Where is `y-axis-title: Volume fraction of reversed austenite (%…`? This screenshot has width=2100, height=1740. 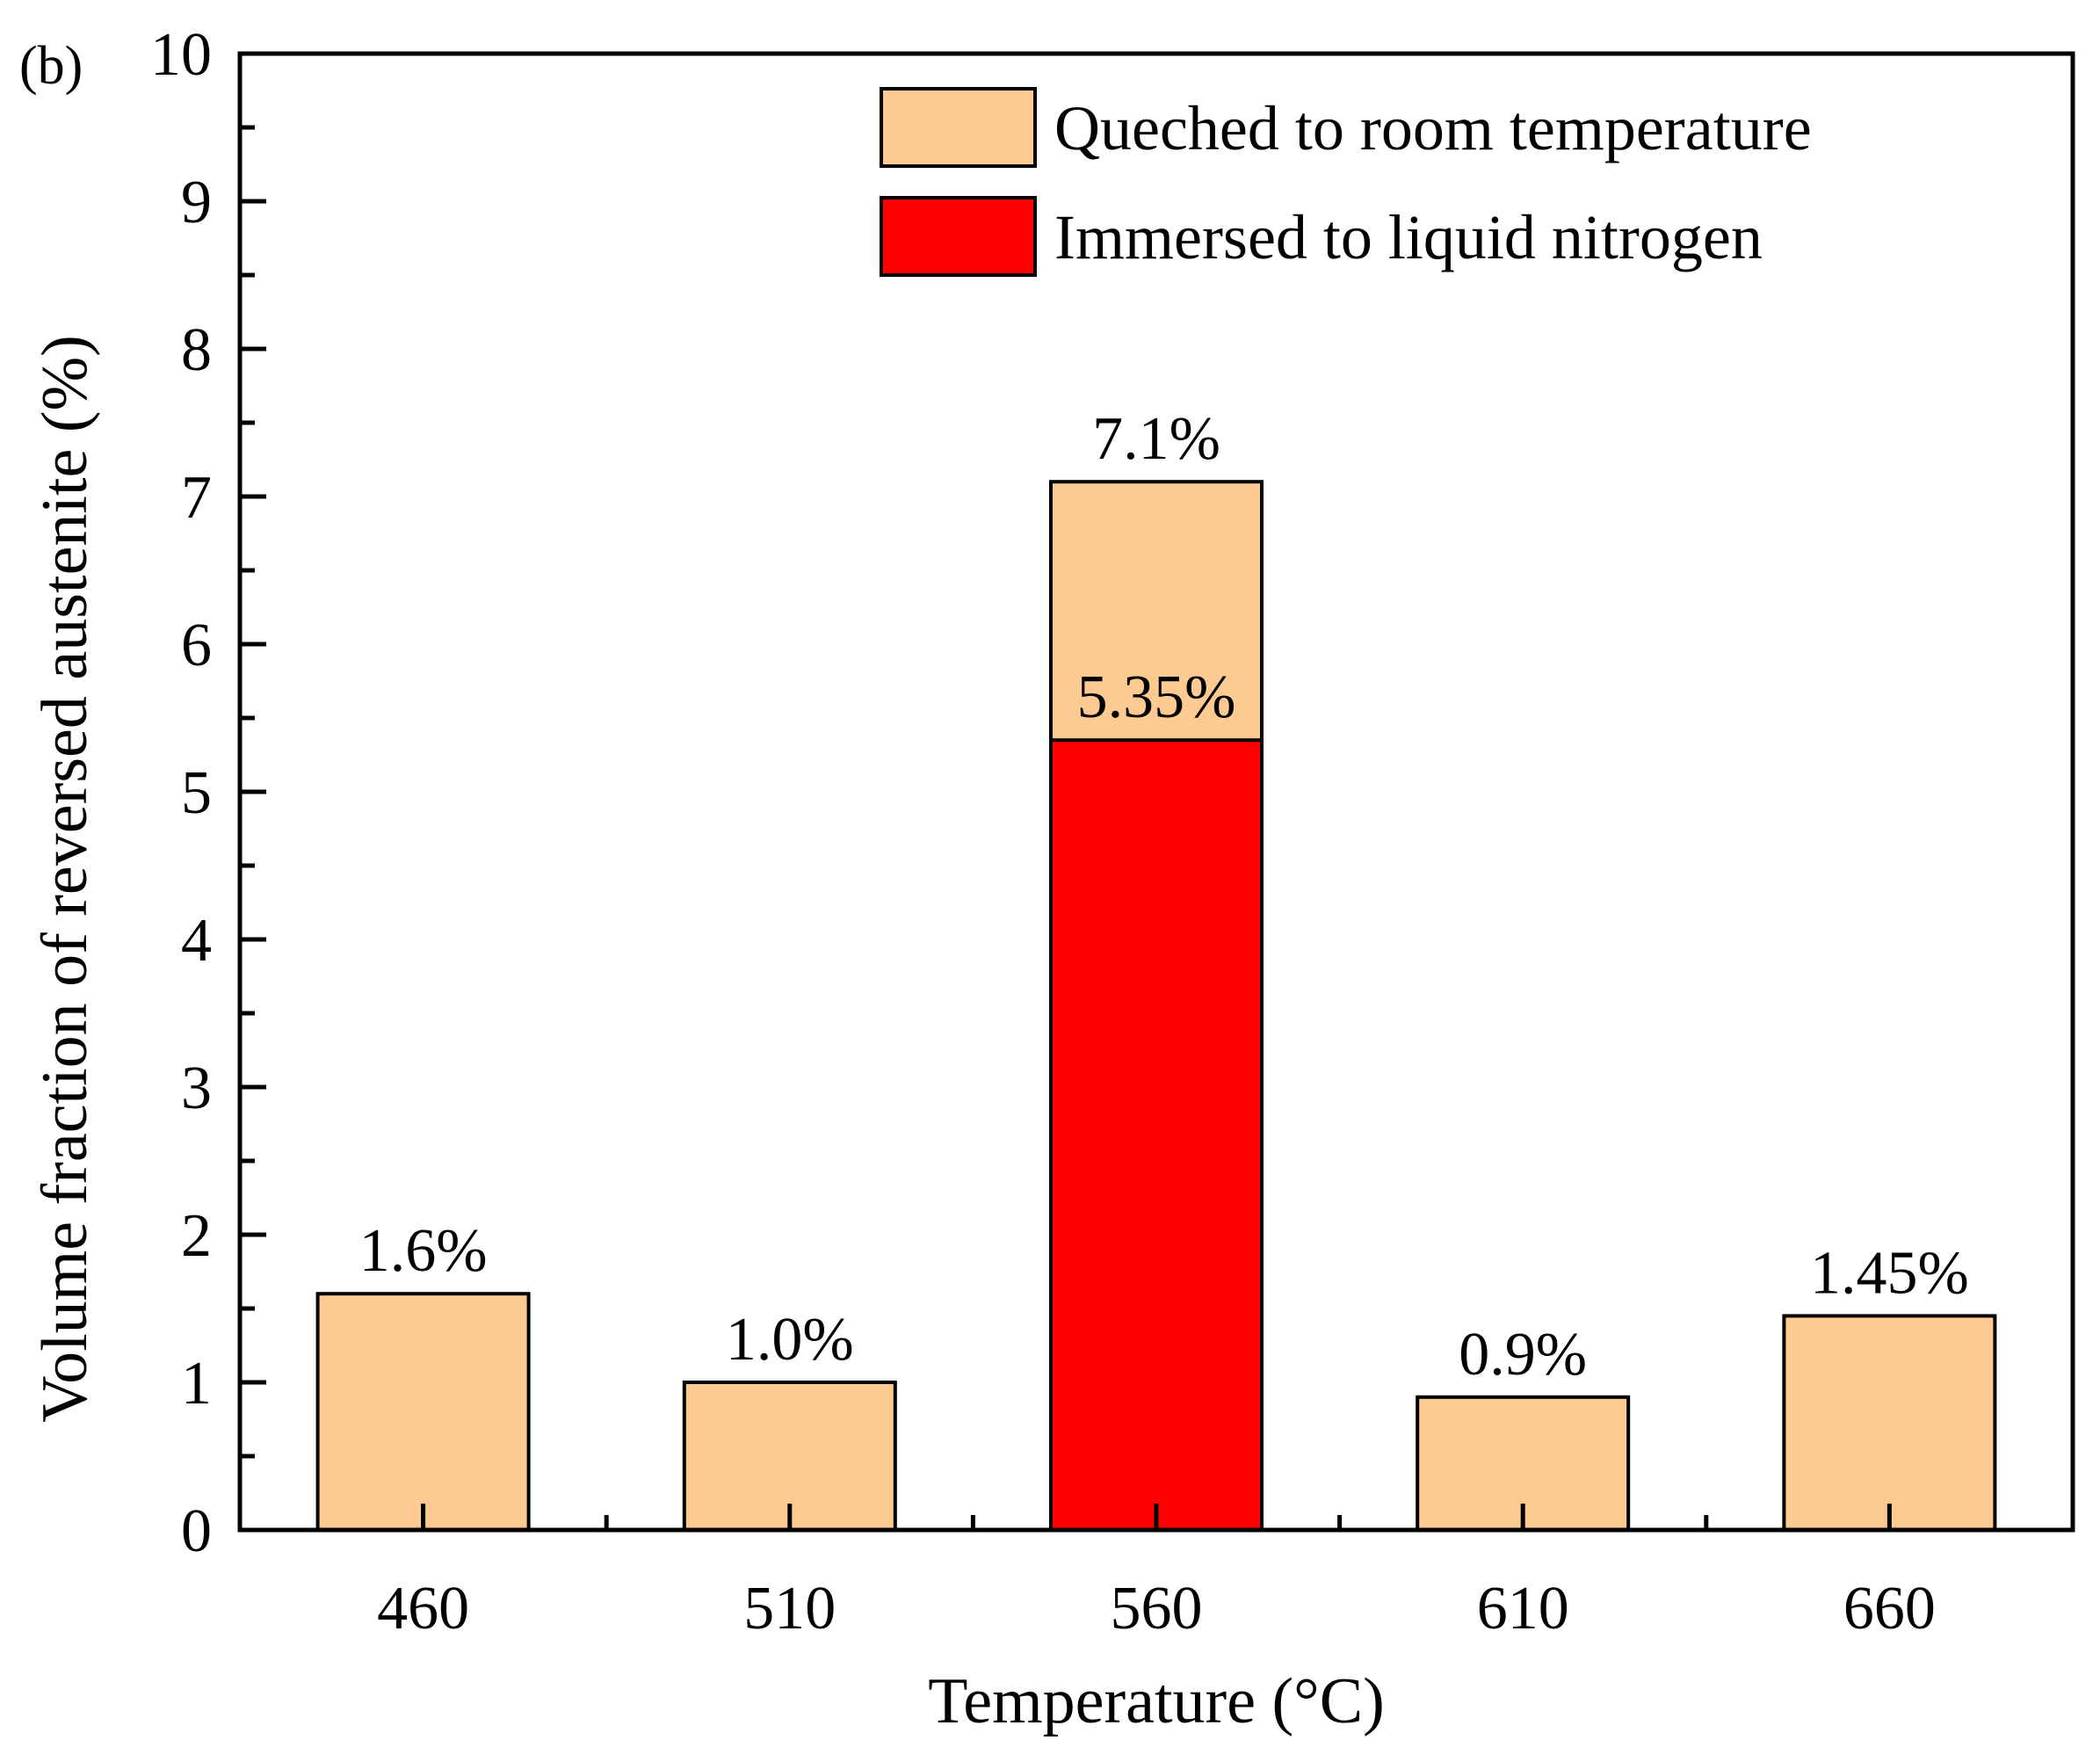 y-axis-title: Volume fraction of reversed austenite (%… is located at coordinates (65, 879).